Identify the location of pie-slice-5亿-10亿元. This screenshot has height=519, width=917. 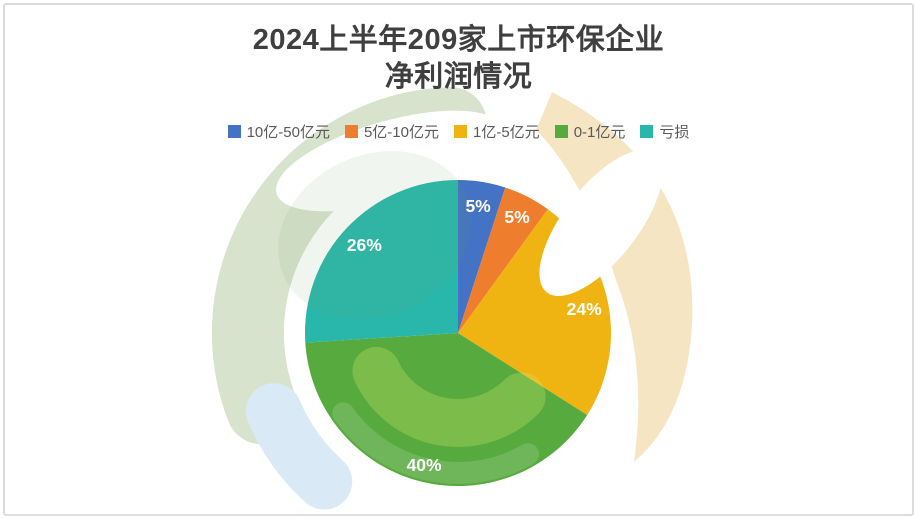
(503, 260).